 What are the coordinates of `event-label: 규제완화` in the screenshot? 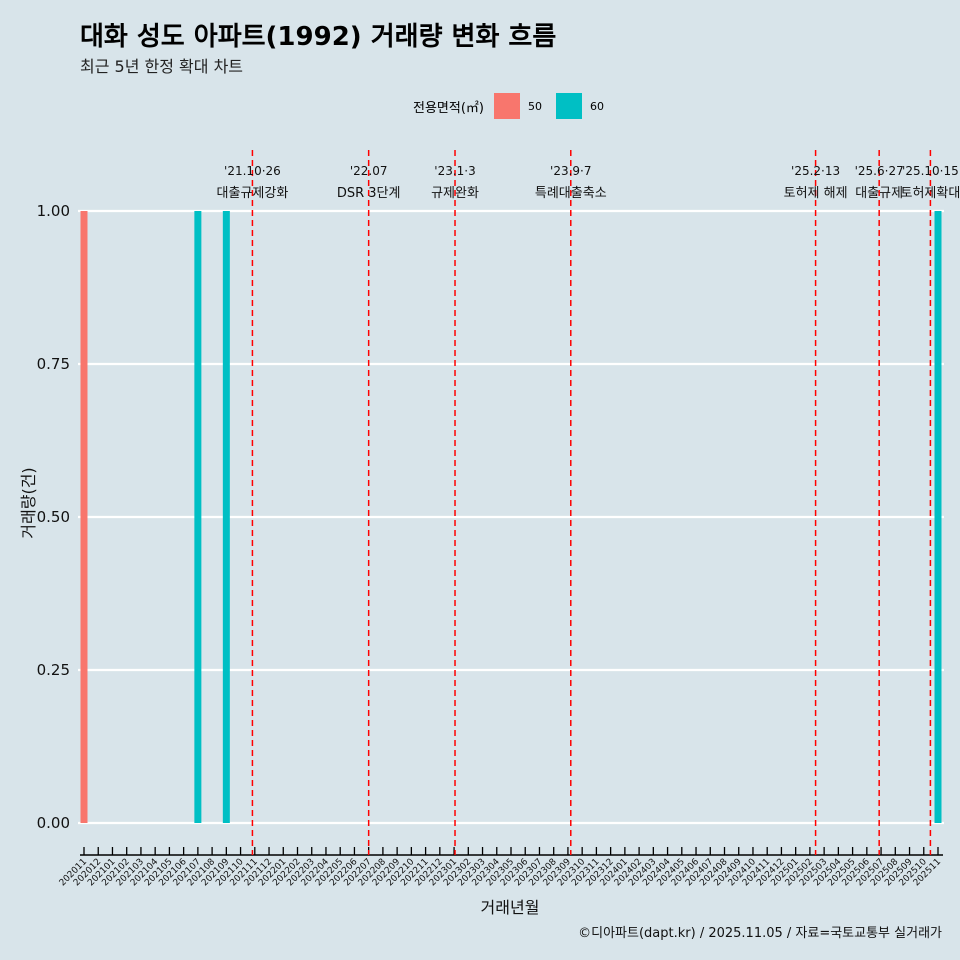 It's located at (455, 193).